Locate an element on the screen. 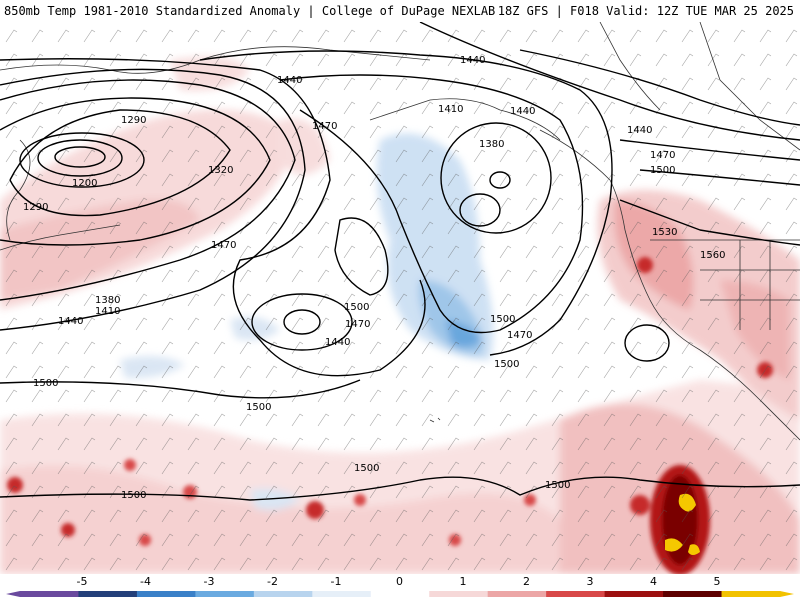 The image size is (800, 600). contour-label: 1560 is located at coordinates (712, 255).